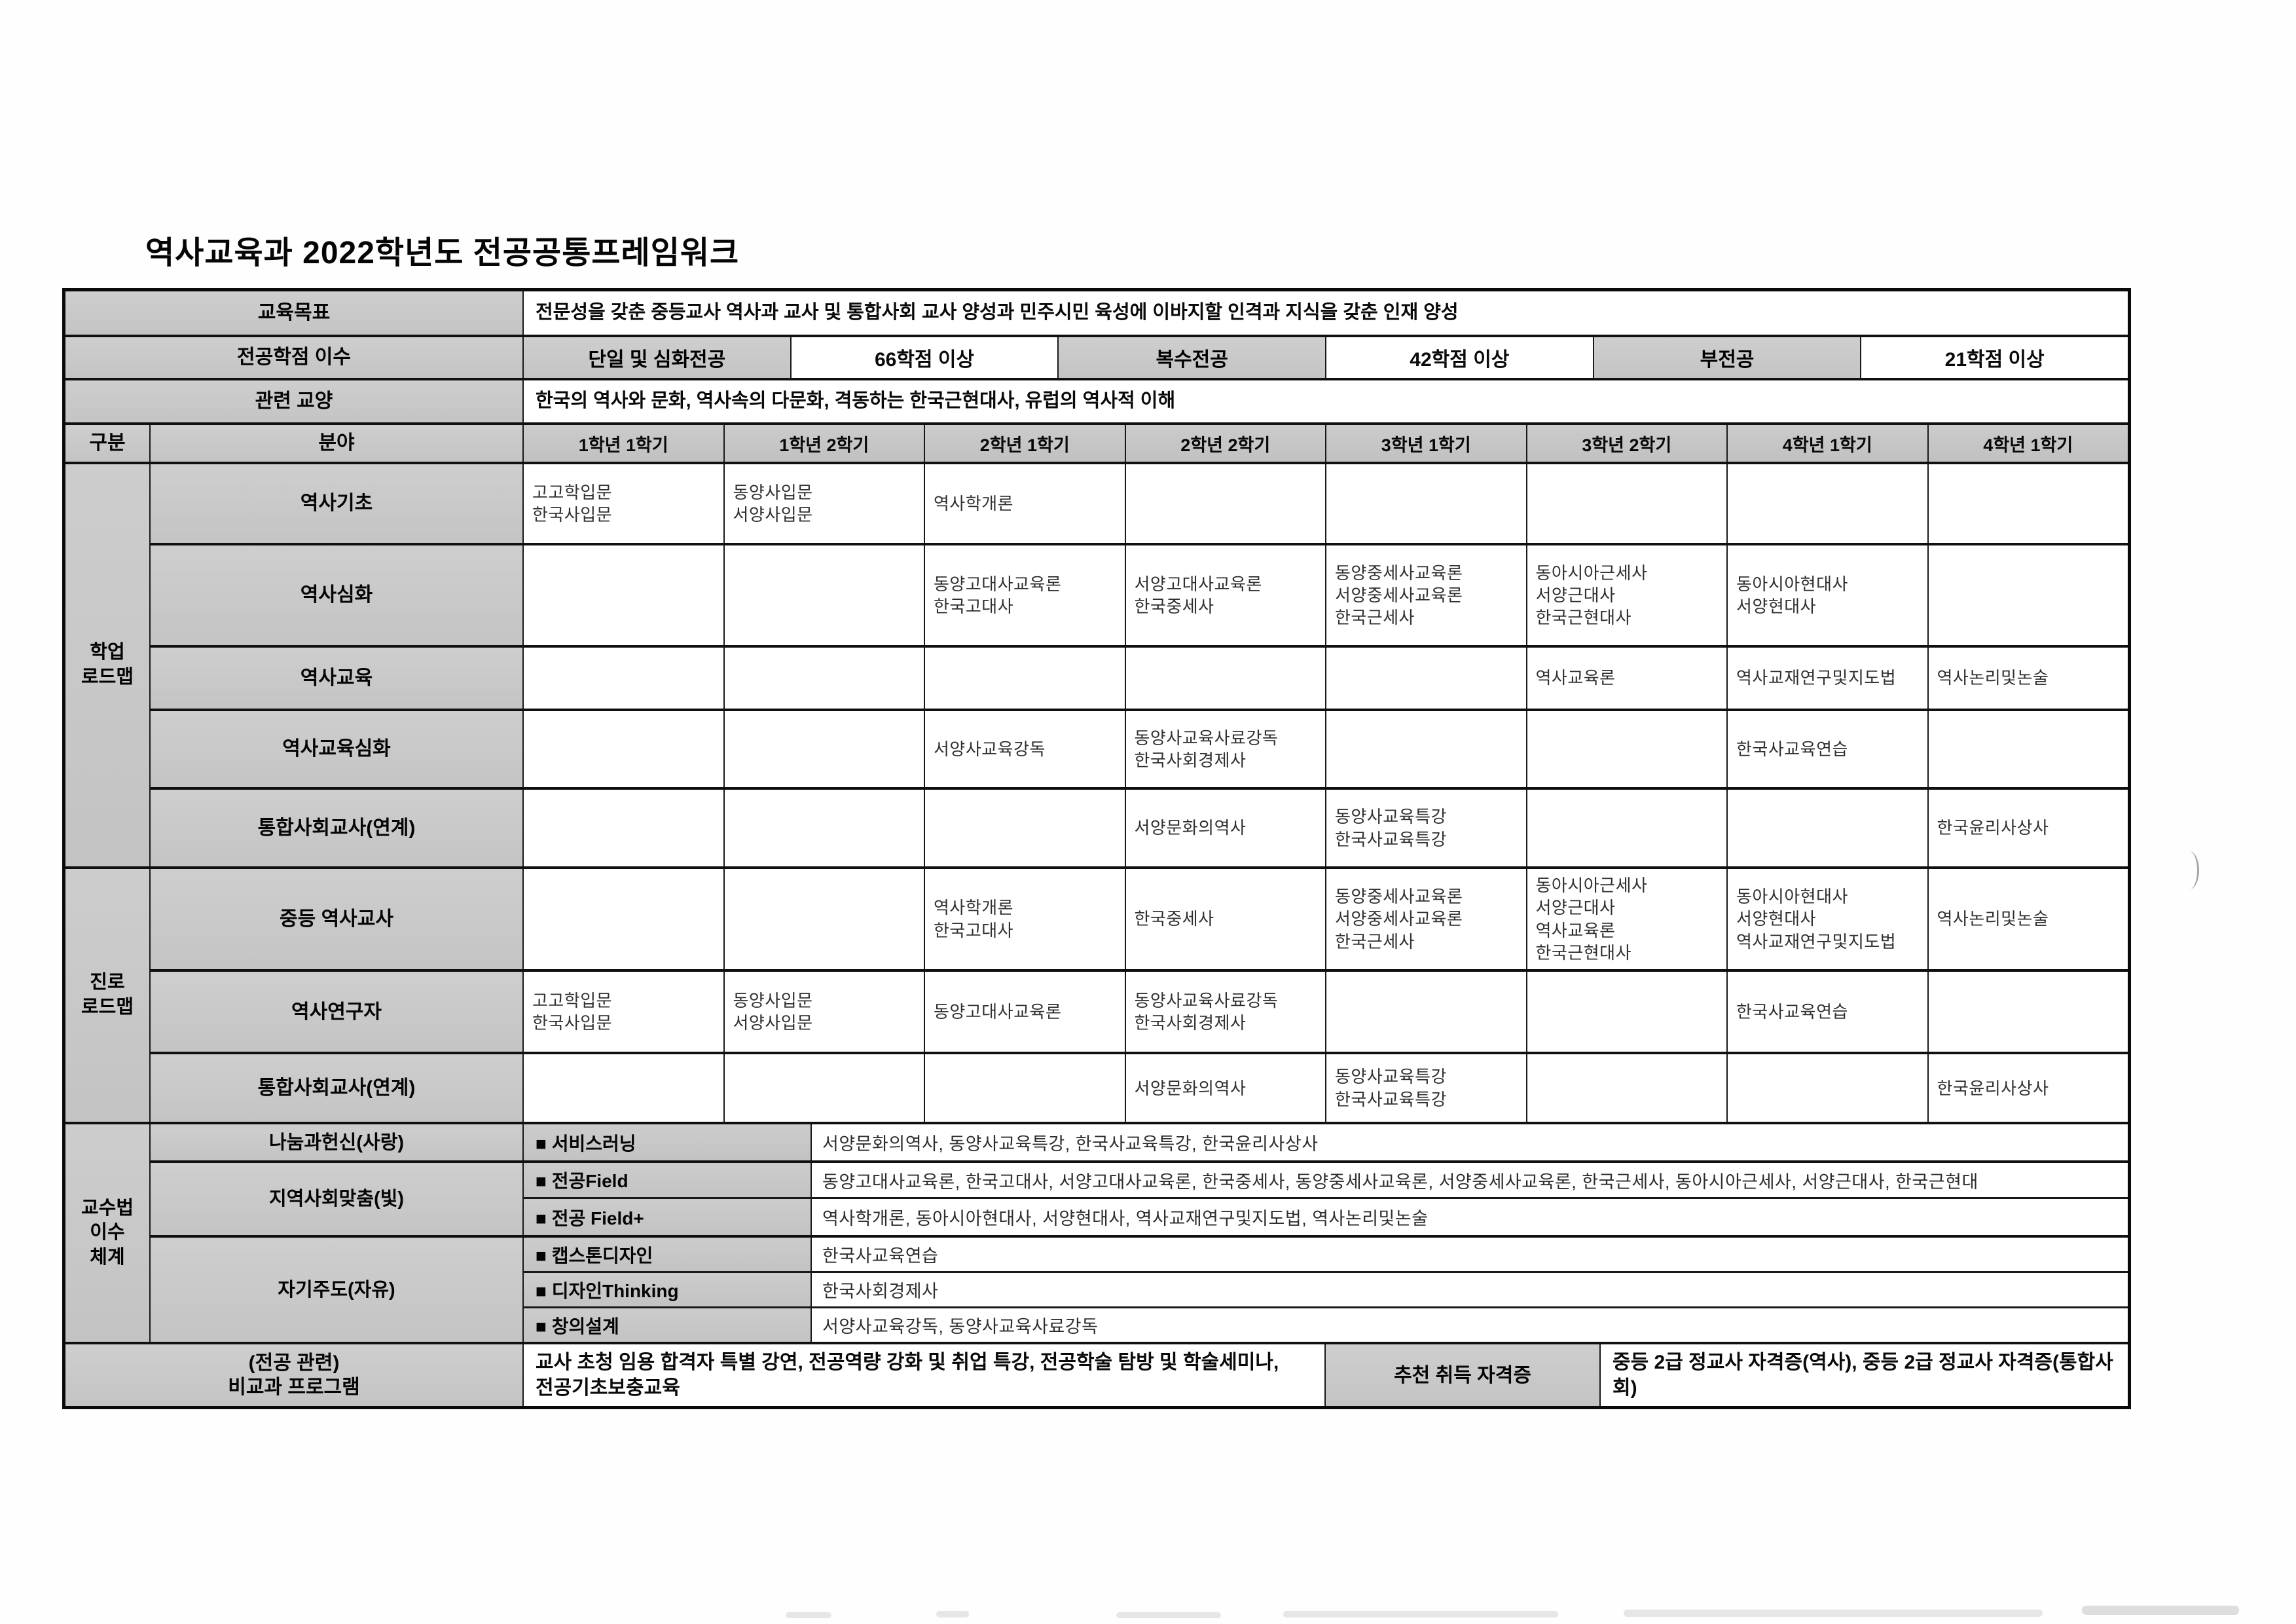 This screenshot has height=1624, width=2296. Describe the element at coordinates (1193, 357) in the screenshot. I see `credit-type: 복수전공` at that location.